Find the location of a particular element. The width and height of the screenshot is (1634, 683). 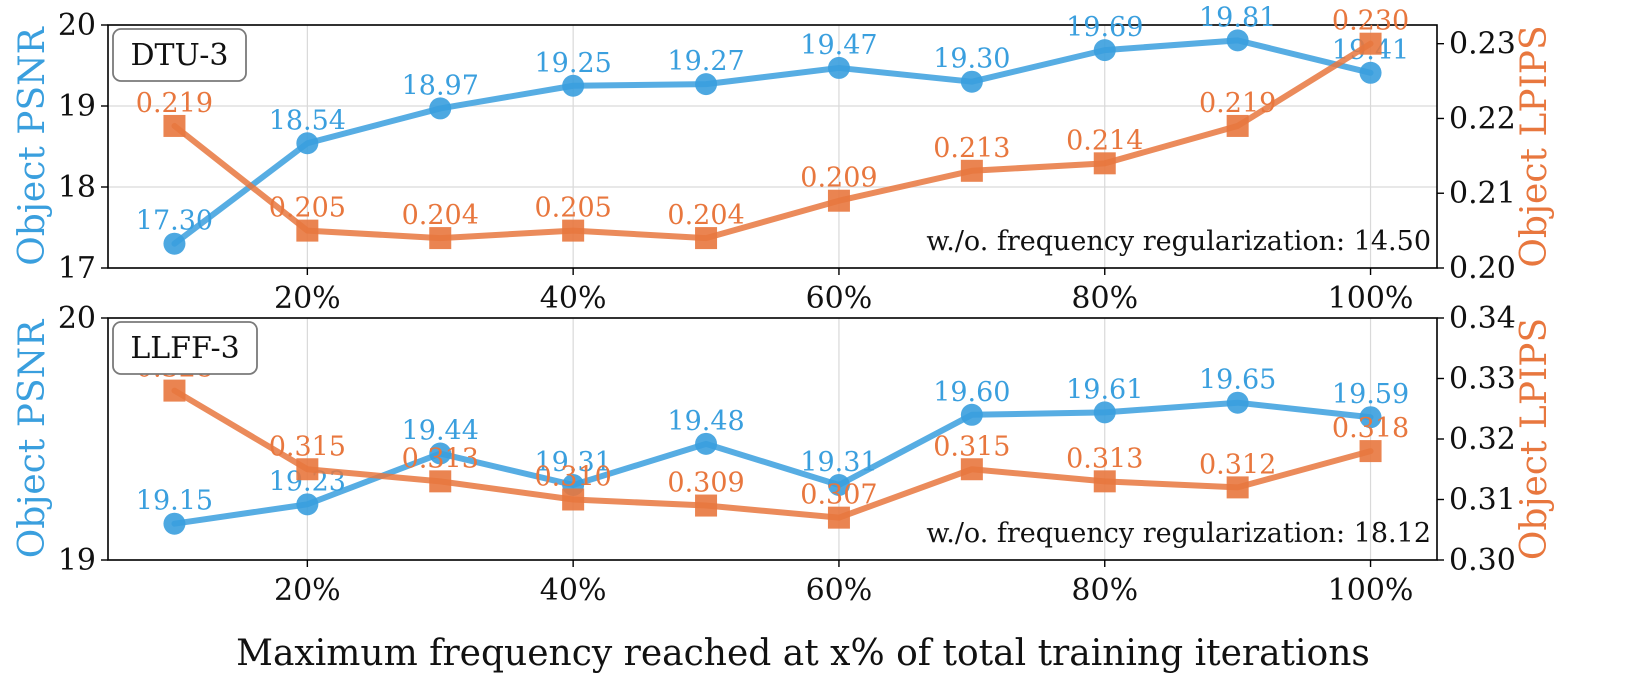

psnr-data-label: 19.31 is located at coordinates (838, 462).